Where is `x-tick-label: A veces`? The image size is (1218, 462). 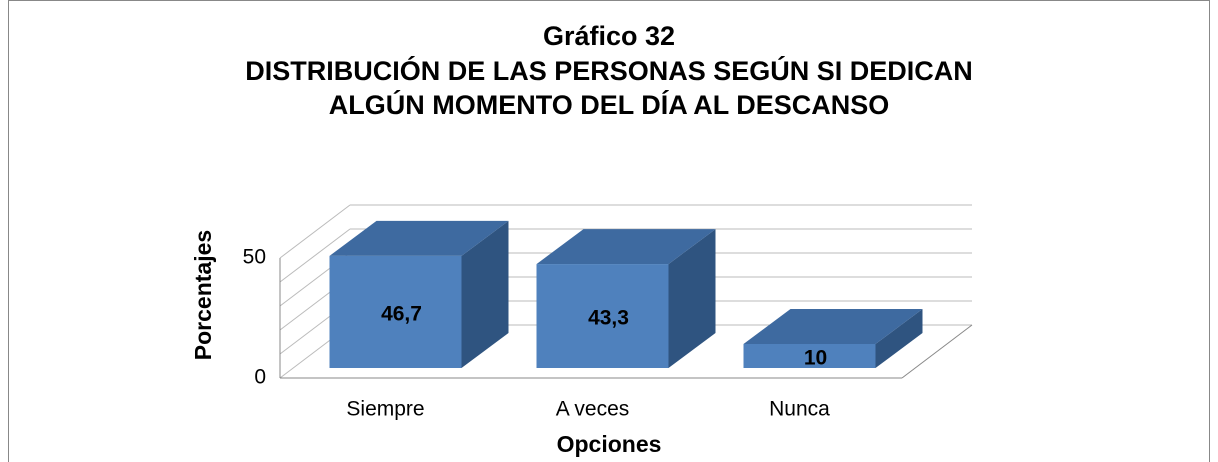
x-tick-label: A veces is located at coordinates (593, 409).